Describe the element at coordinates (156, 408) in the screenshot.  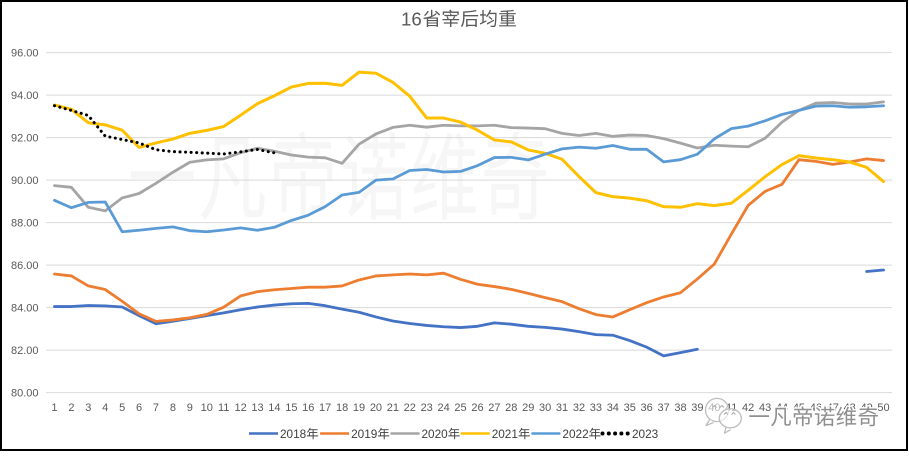
I see `svg-text: 7` at that location.